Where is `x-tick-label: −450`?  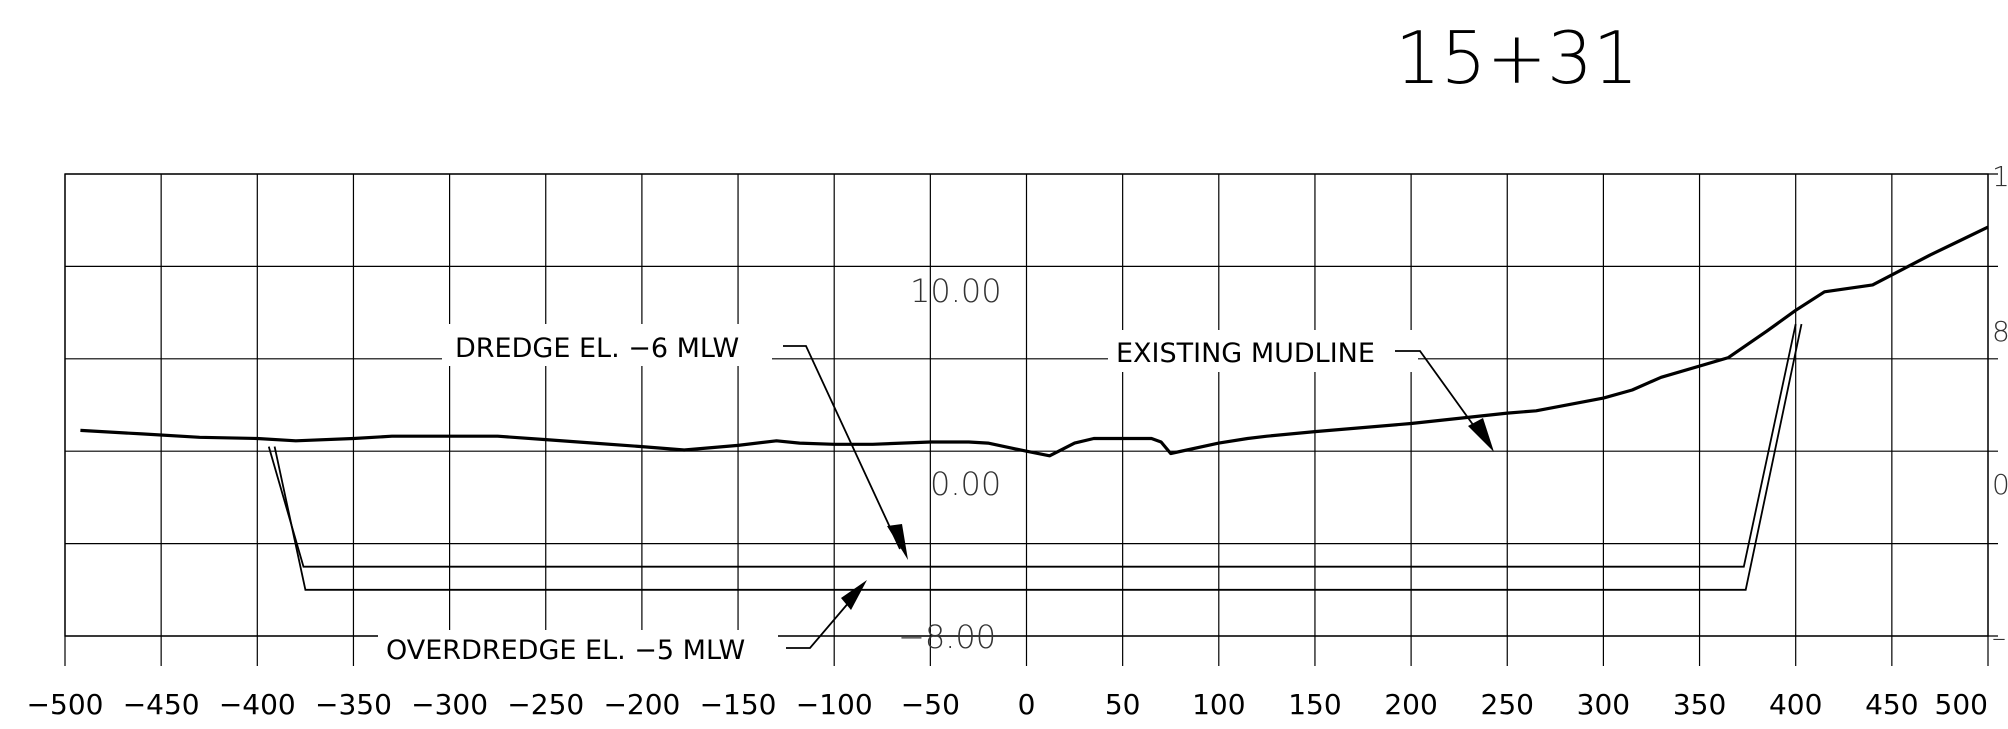 x-tick-label: −450 is located at coordinates (161, 704).